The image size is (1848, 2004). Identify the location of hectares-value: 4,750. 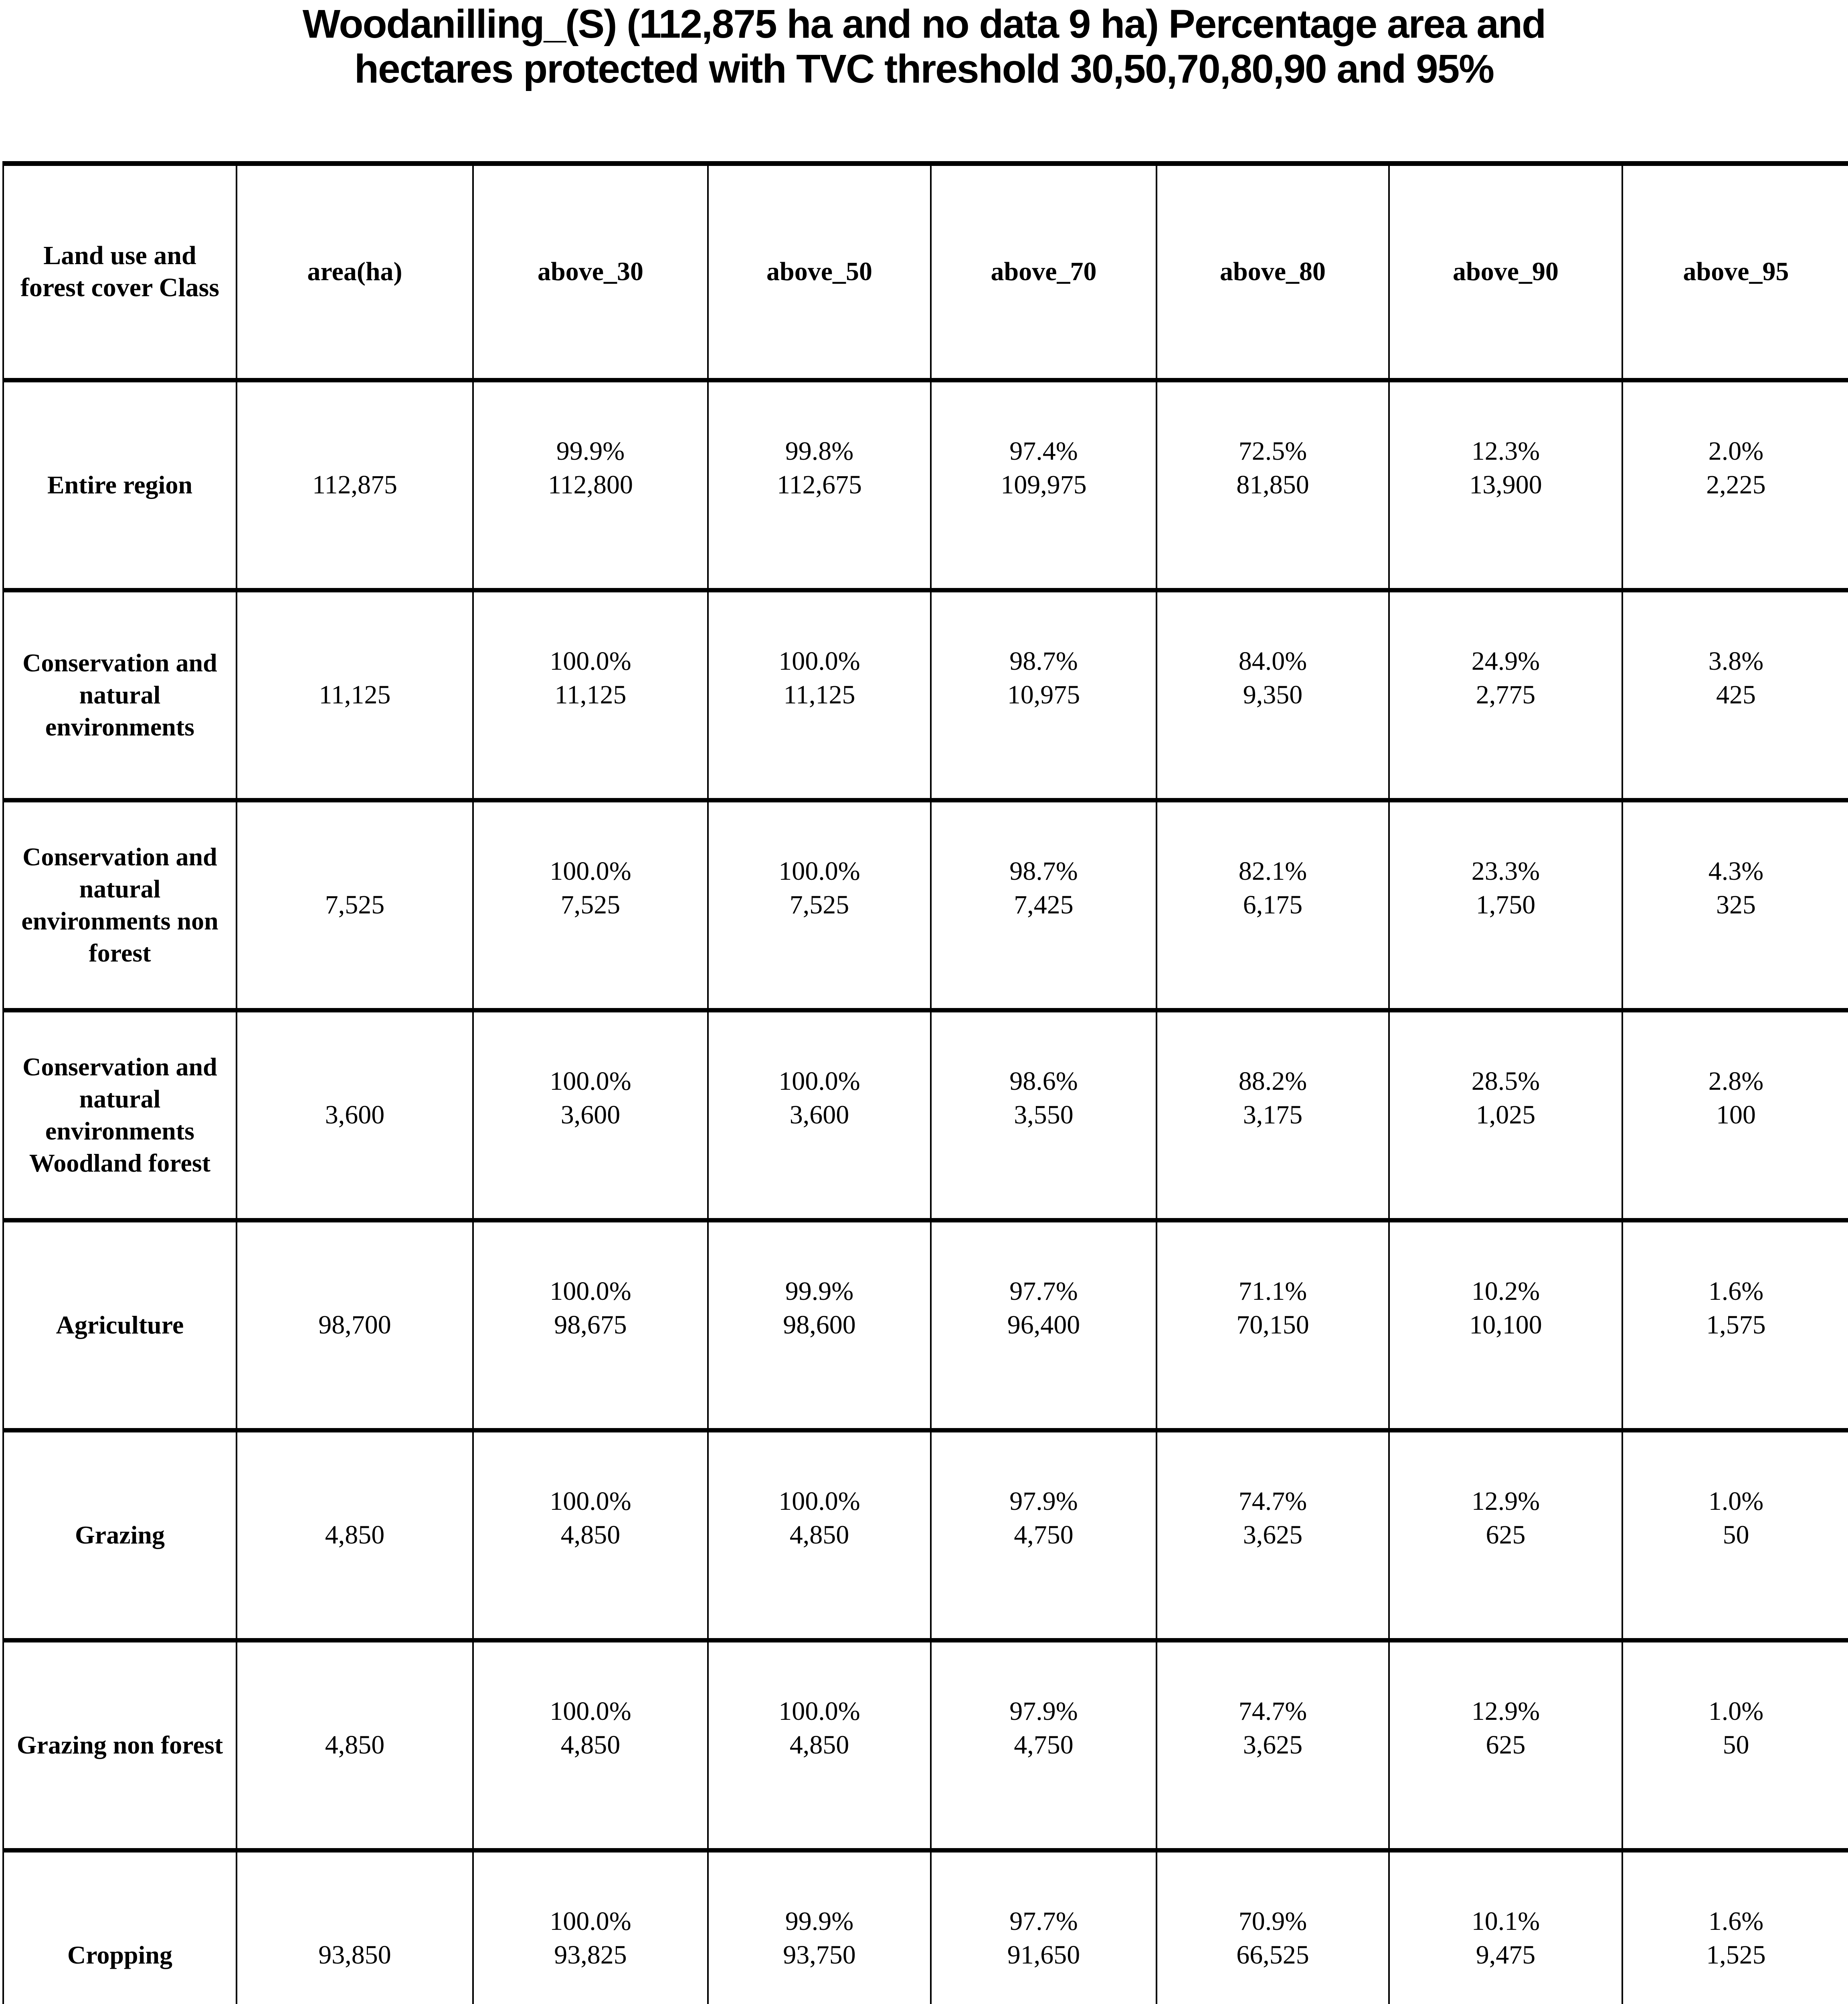
(1044, 1534).